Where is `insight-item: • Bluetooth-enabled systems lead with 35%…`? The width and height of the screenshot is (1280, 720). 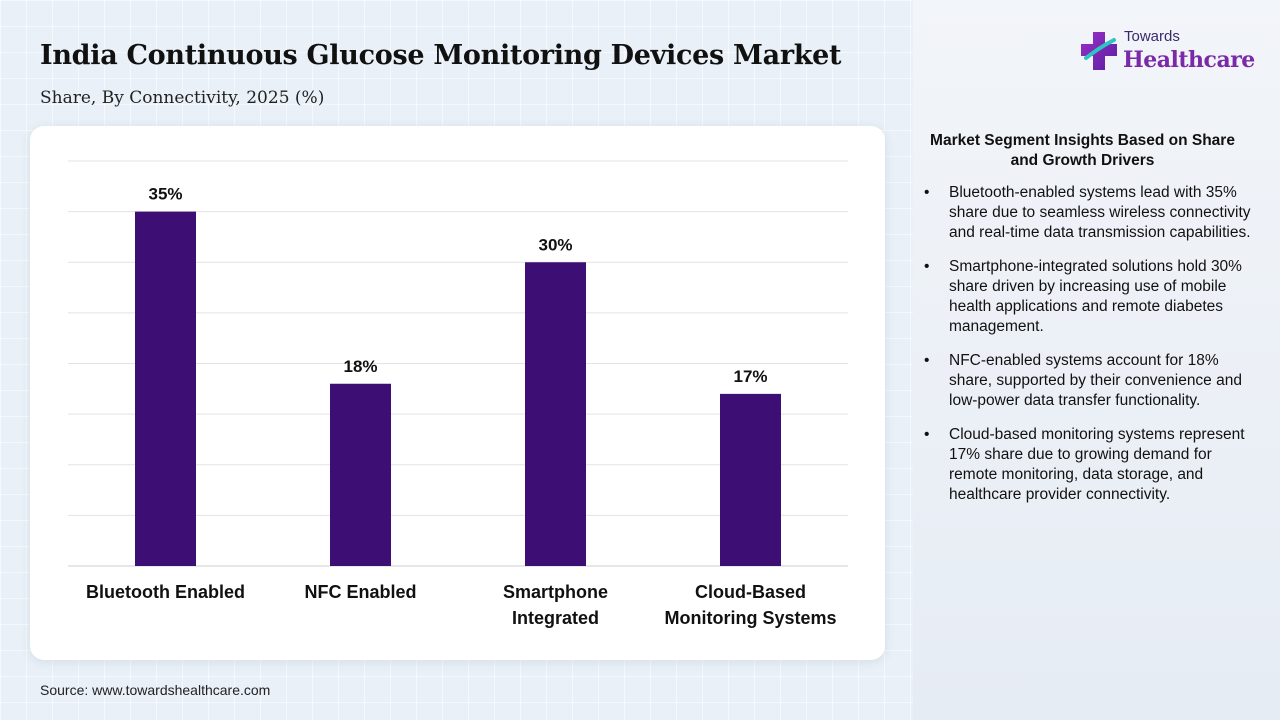
insight-item: • Bluetooth-enabled systems lead with 35%… is located at coordinates (1087, 213).